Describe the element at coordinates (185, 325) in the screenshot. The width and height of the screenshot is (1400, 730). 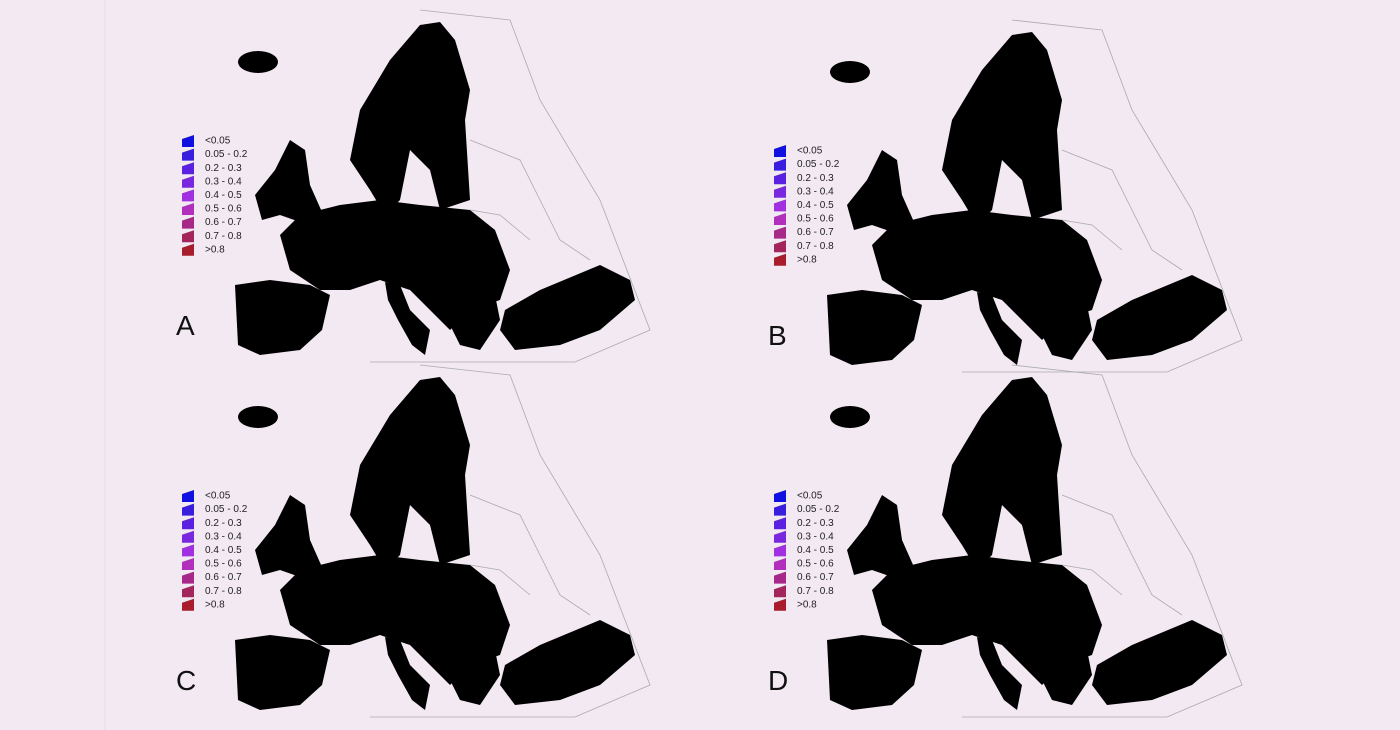
I see `panel-letter: A` at that location.